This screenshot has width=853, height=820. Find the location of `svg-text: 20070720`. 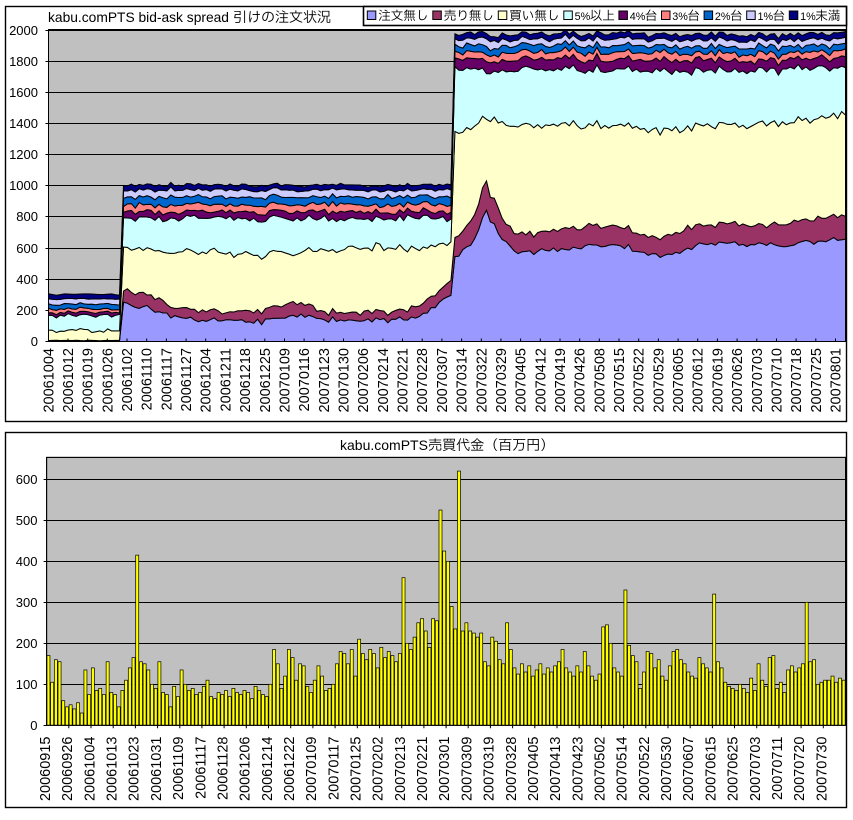

svg-text: 20070720 is located at coordinates (800, 769).